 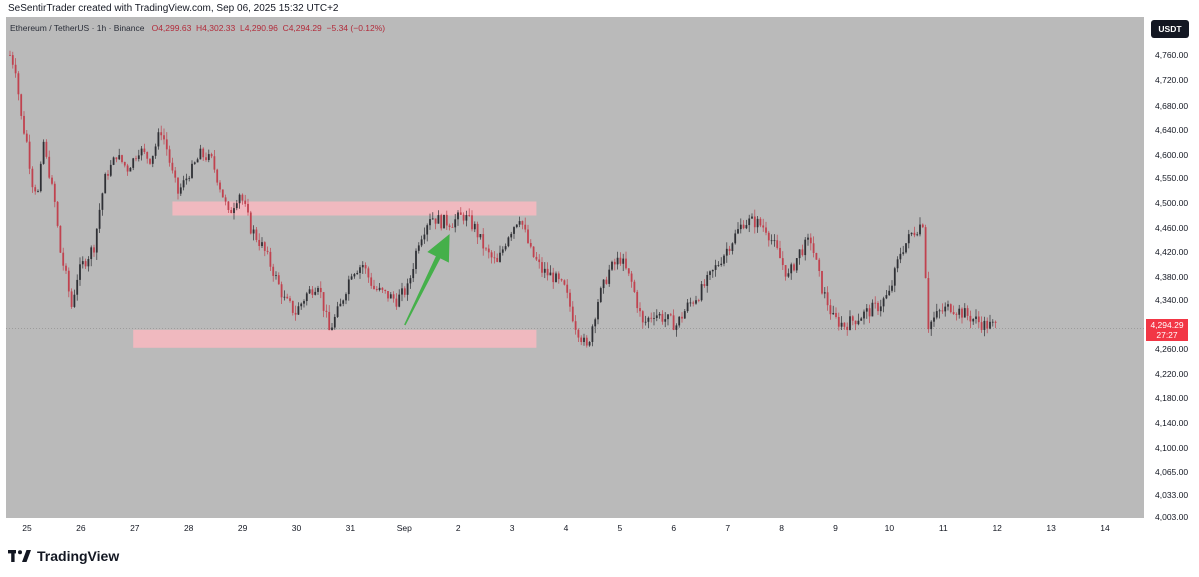 I want to click on y-tick-label: 4,600.00, so click(x=1172, y=155).